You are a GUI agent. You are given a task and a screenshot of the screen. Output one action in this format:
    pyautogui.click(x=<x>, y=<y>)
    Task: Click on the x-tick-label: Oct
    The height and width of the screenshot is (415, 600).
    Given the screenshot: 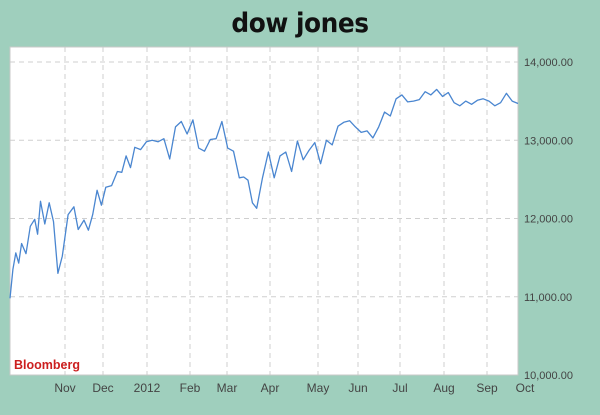 What is the action you would take?
    pyautogui.click(x=525, y=388)
    